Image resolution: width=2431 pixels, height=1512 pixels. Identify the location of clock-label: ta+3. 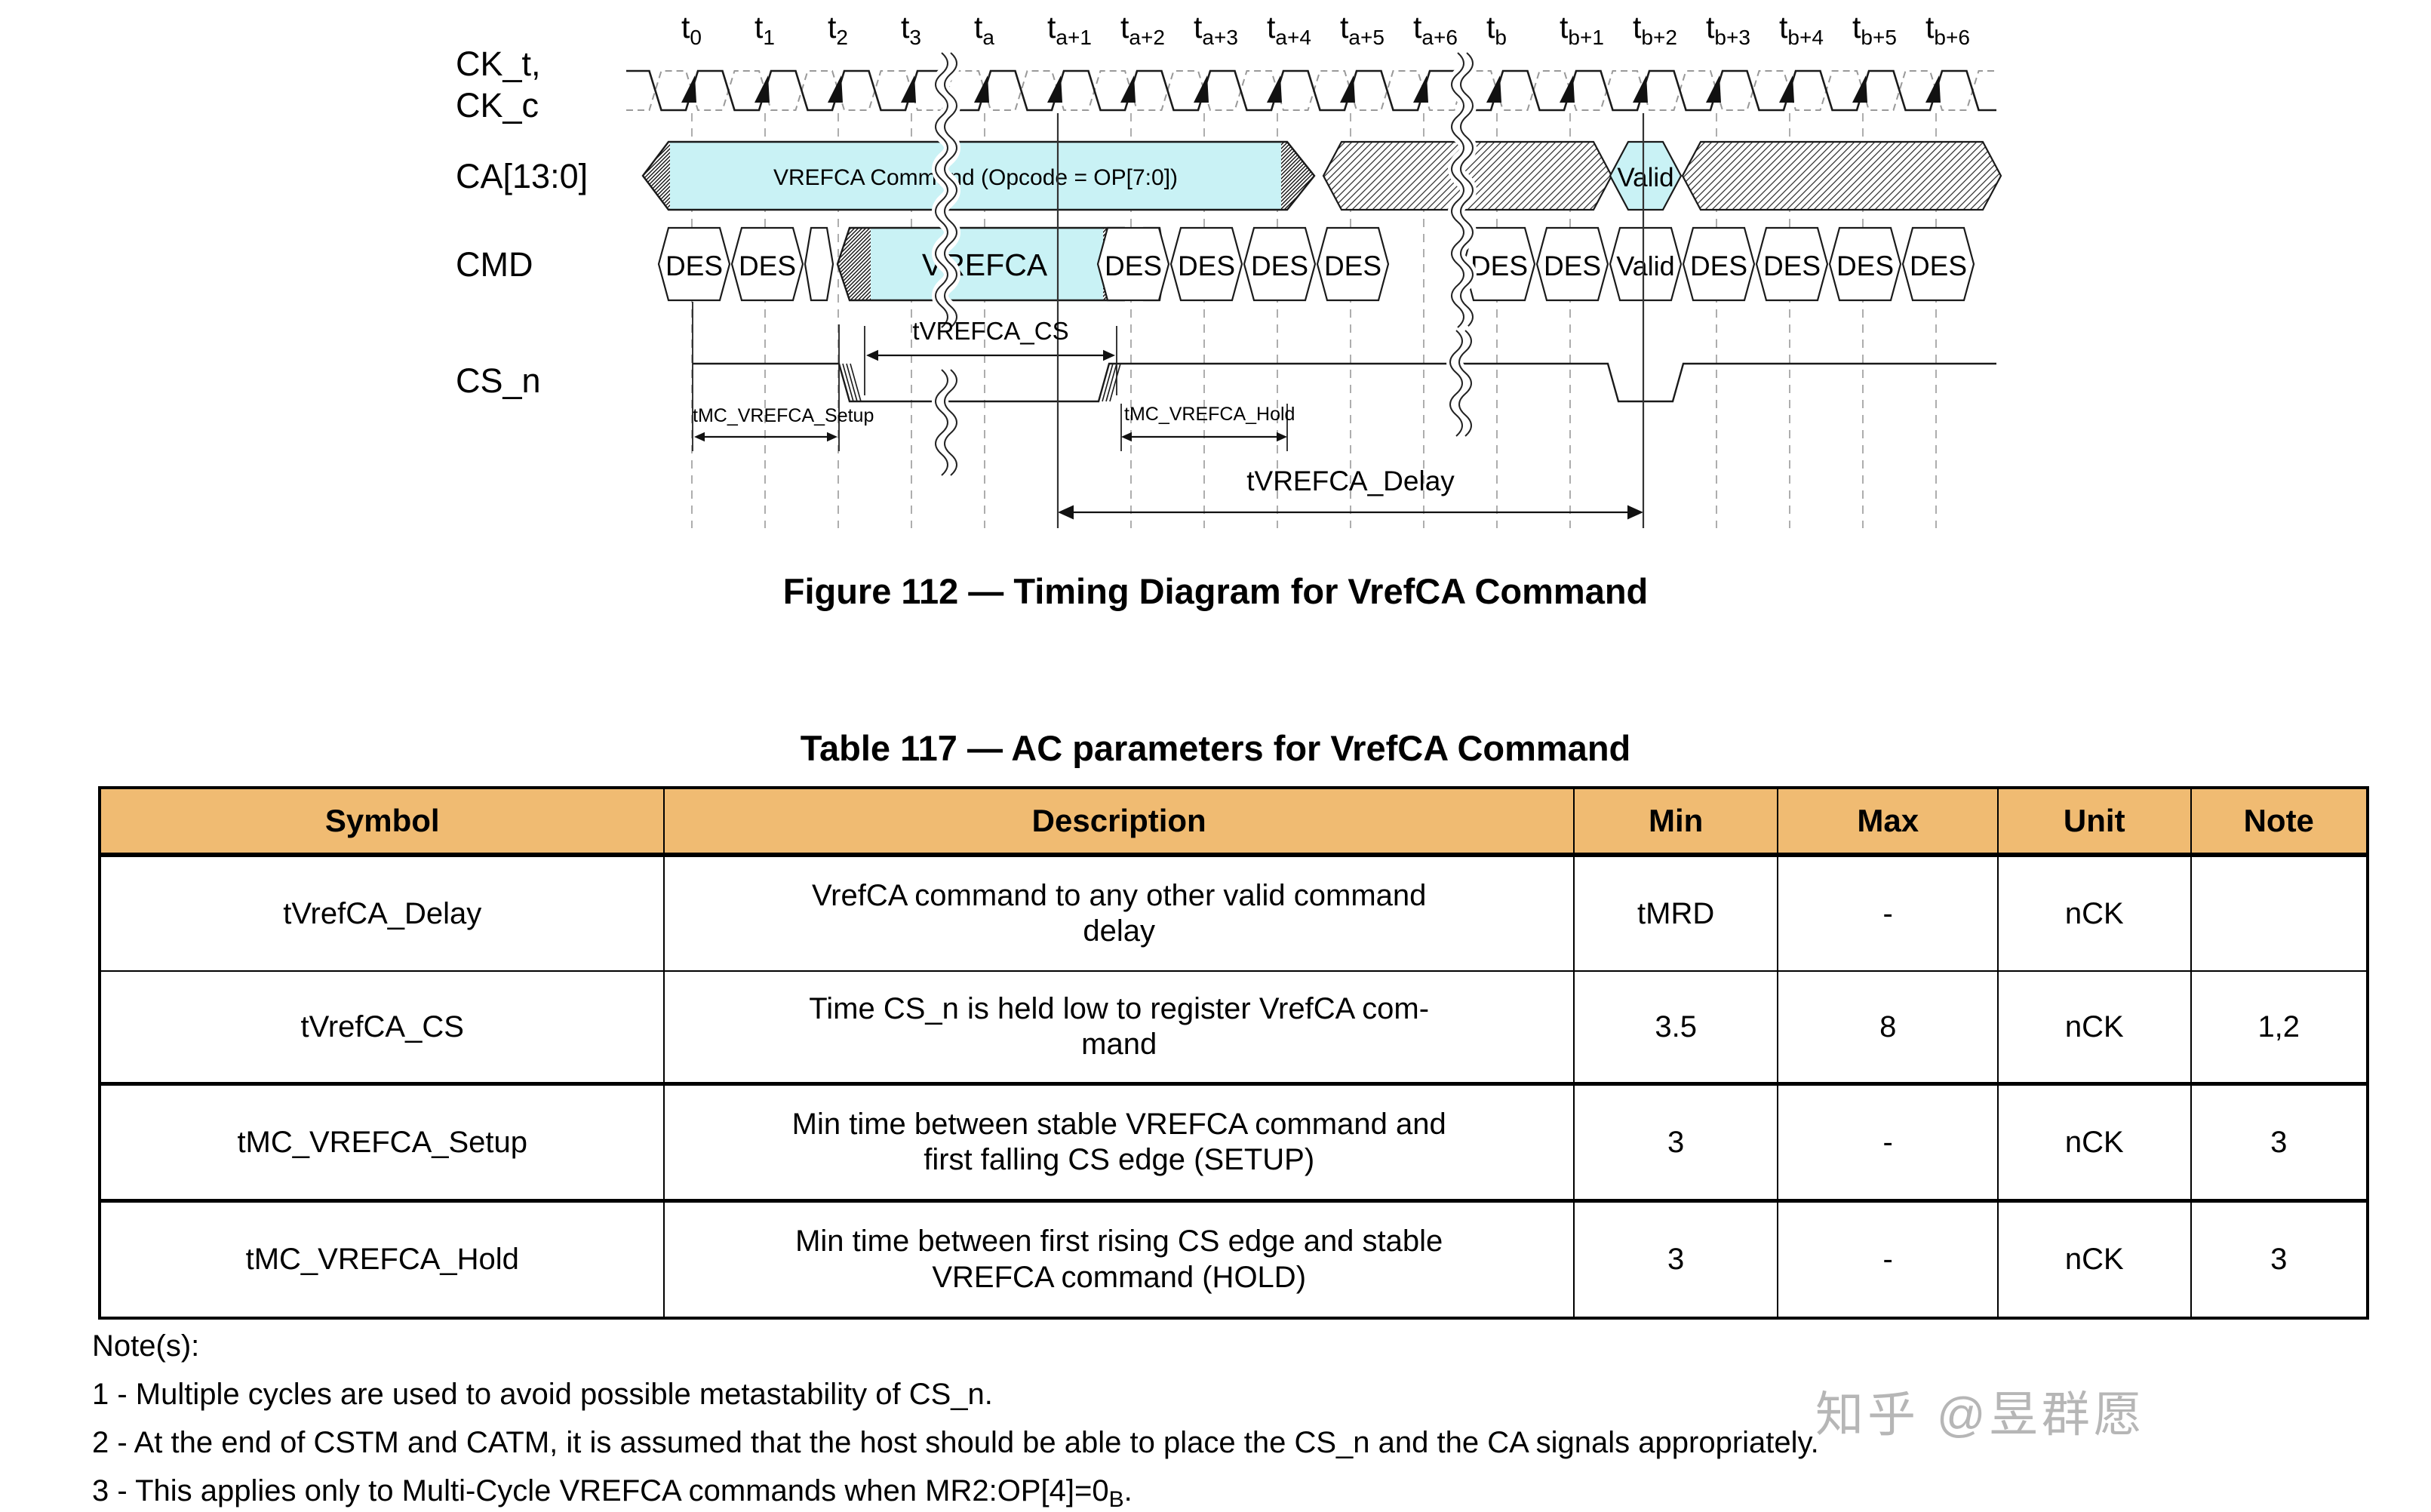
(1216, 29).